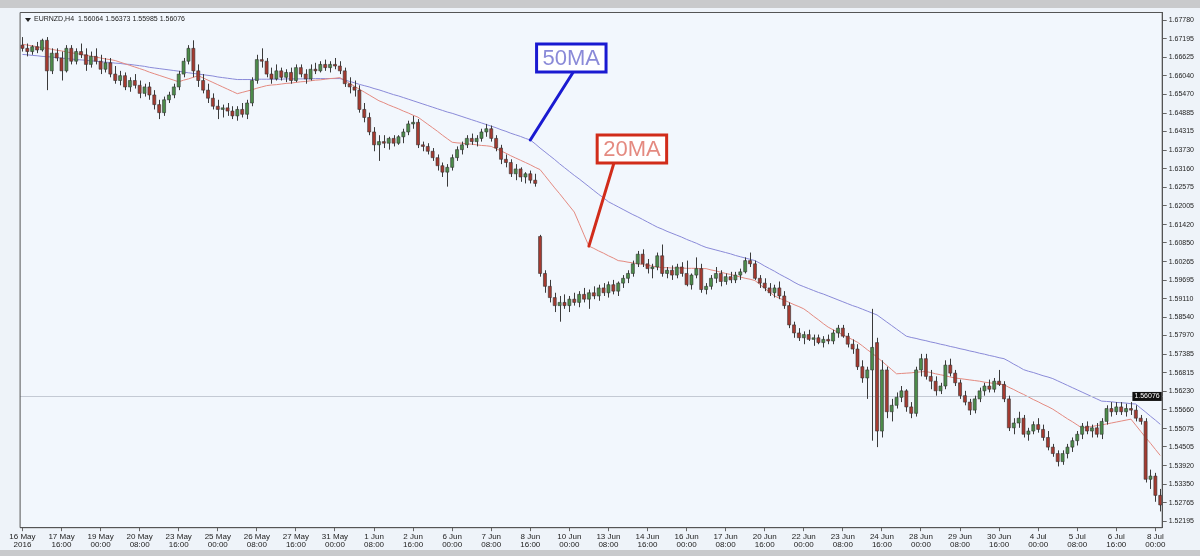 The height and width of the screenshot is (556, 1200). Describe the element at coordinates (881, 540) in the screenshot. I see `x-tick-label: 24 Jun 16:00` at that location.